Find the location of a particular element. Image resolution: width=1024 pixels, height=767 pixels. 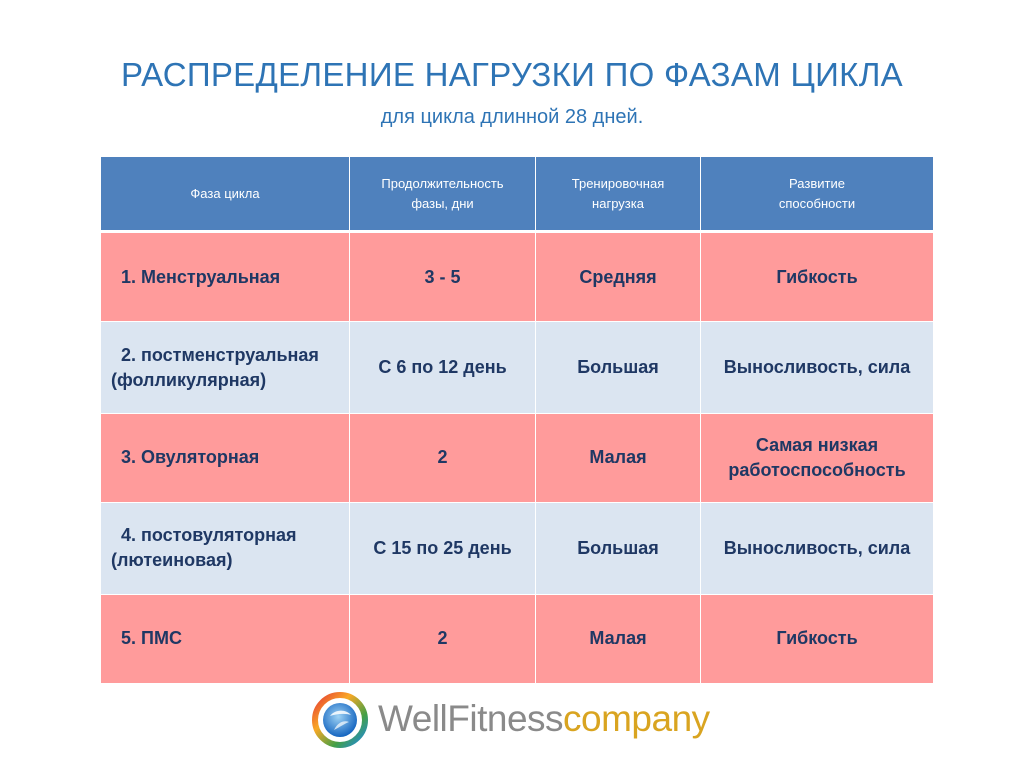

cell-phase: 3. Овуляторная is located at coordinates (225, 458).